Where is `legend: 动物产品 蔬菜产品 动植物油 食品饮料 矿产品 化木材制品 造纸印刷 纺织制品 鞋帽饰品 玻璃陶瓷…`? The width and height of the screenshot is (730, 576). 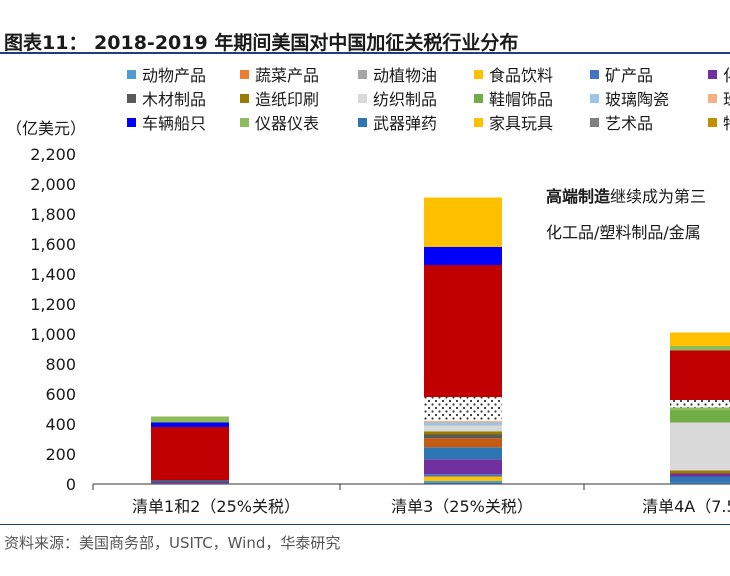
legend: 动物产品 蔬菜产品 动植物油 食品饮料 矿产品 化木材制品 造纸印刷 纺织制品 鞋帽饰品 玻璃陶瓷… is located at coordinates (428, 99).